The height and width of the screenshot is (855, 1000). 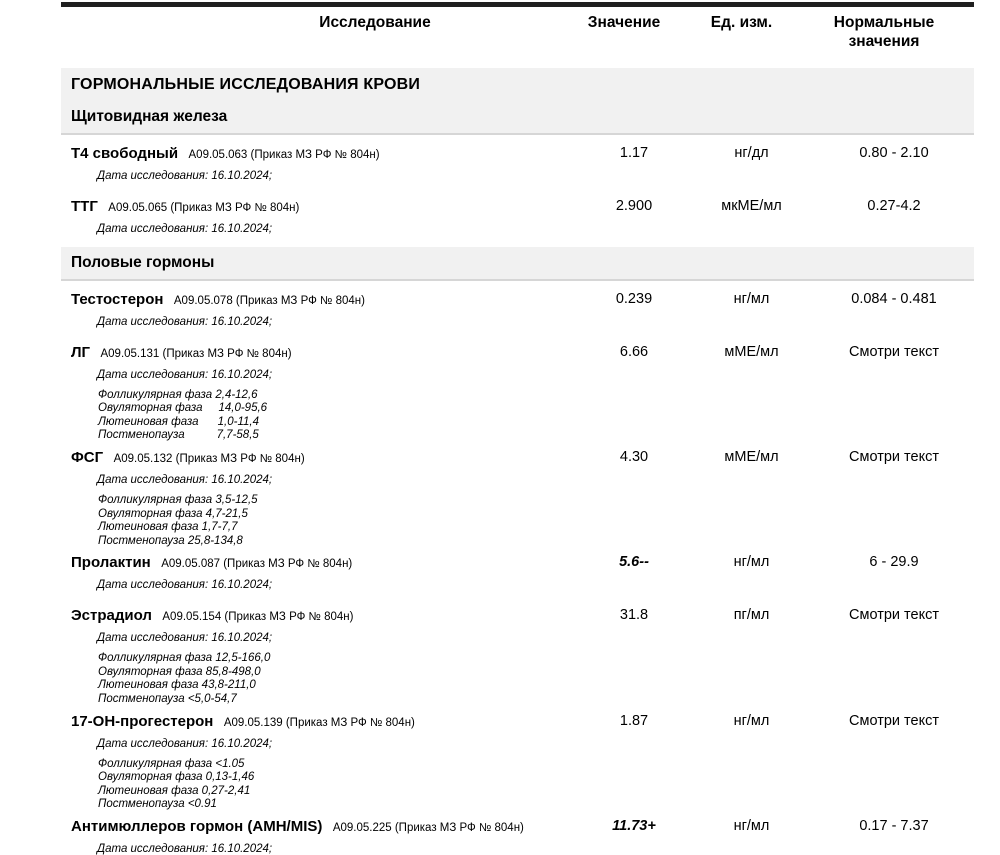 What do you see at coordinates (634, 562) in the screenshot?
I see `test-value-flagged-low: 5.6--` at bounding box center [634, 562].